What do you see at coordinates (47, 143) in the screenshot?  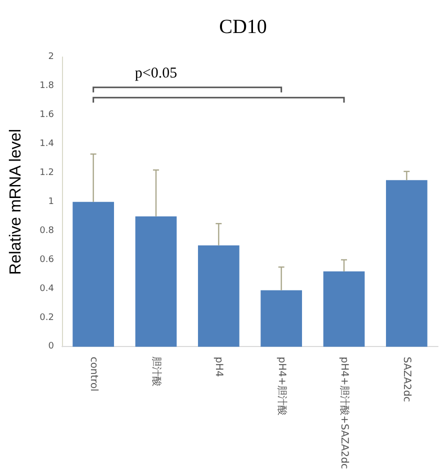 I see `y-tick-label: 1.4` at bounding box center [47, 143].